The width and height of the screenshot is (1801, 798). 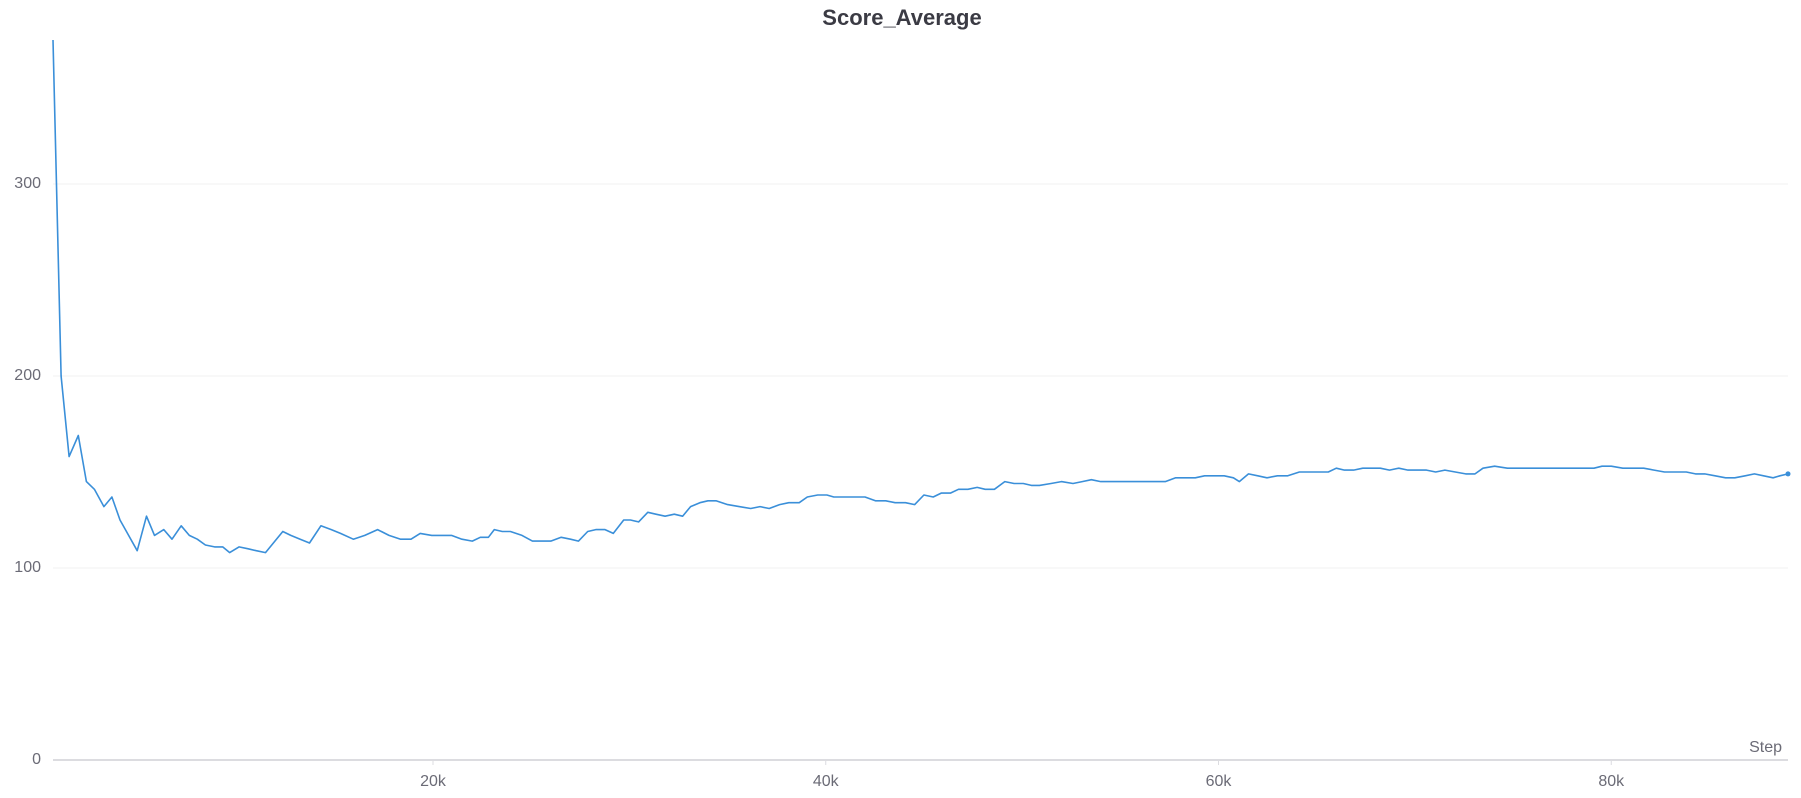 I want to click on x-tick-label: 40k, so click(x=826, y=781).